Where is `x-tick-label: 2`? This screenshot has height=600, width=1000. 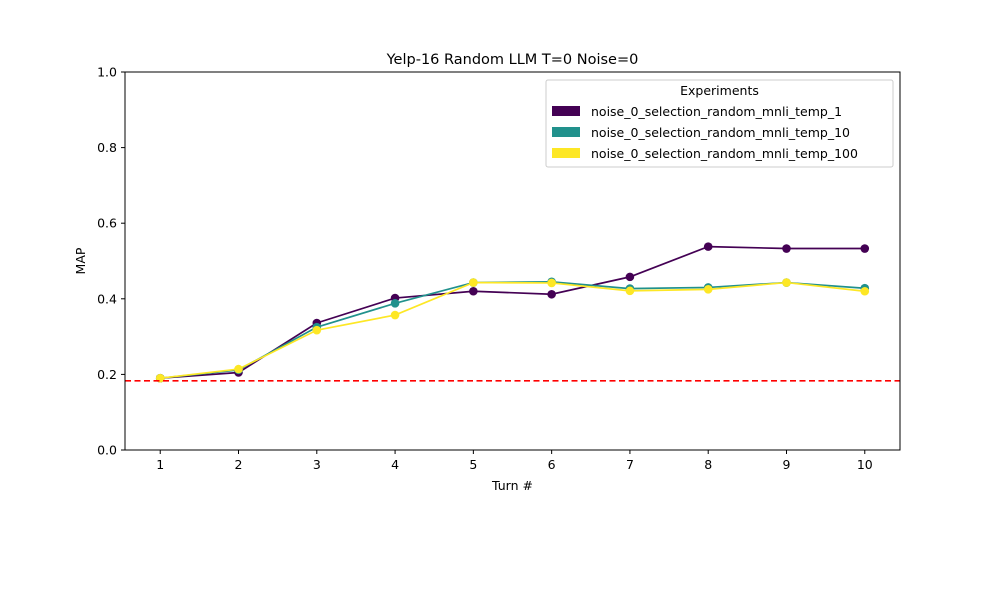 x-tick-label: 2 is located at coordinates (239, 464).